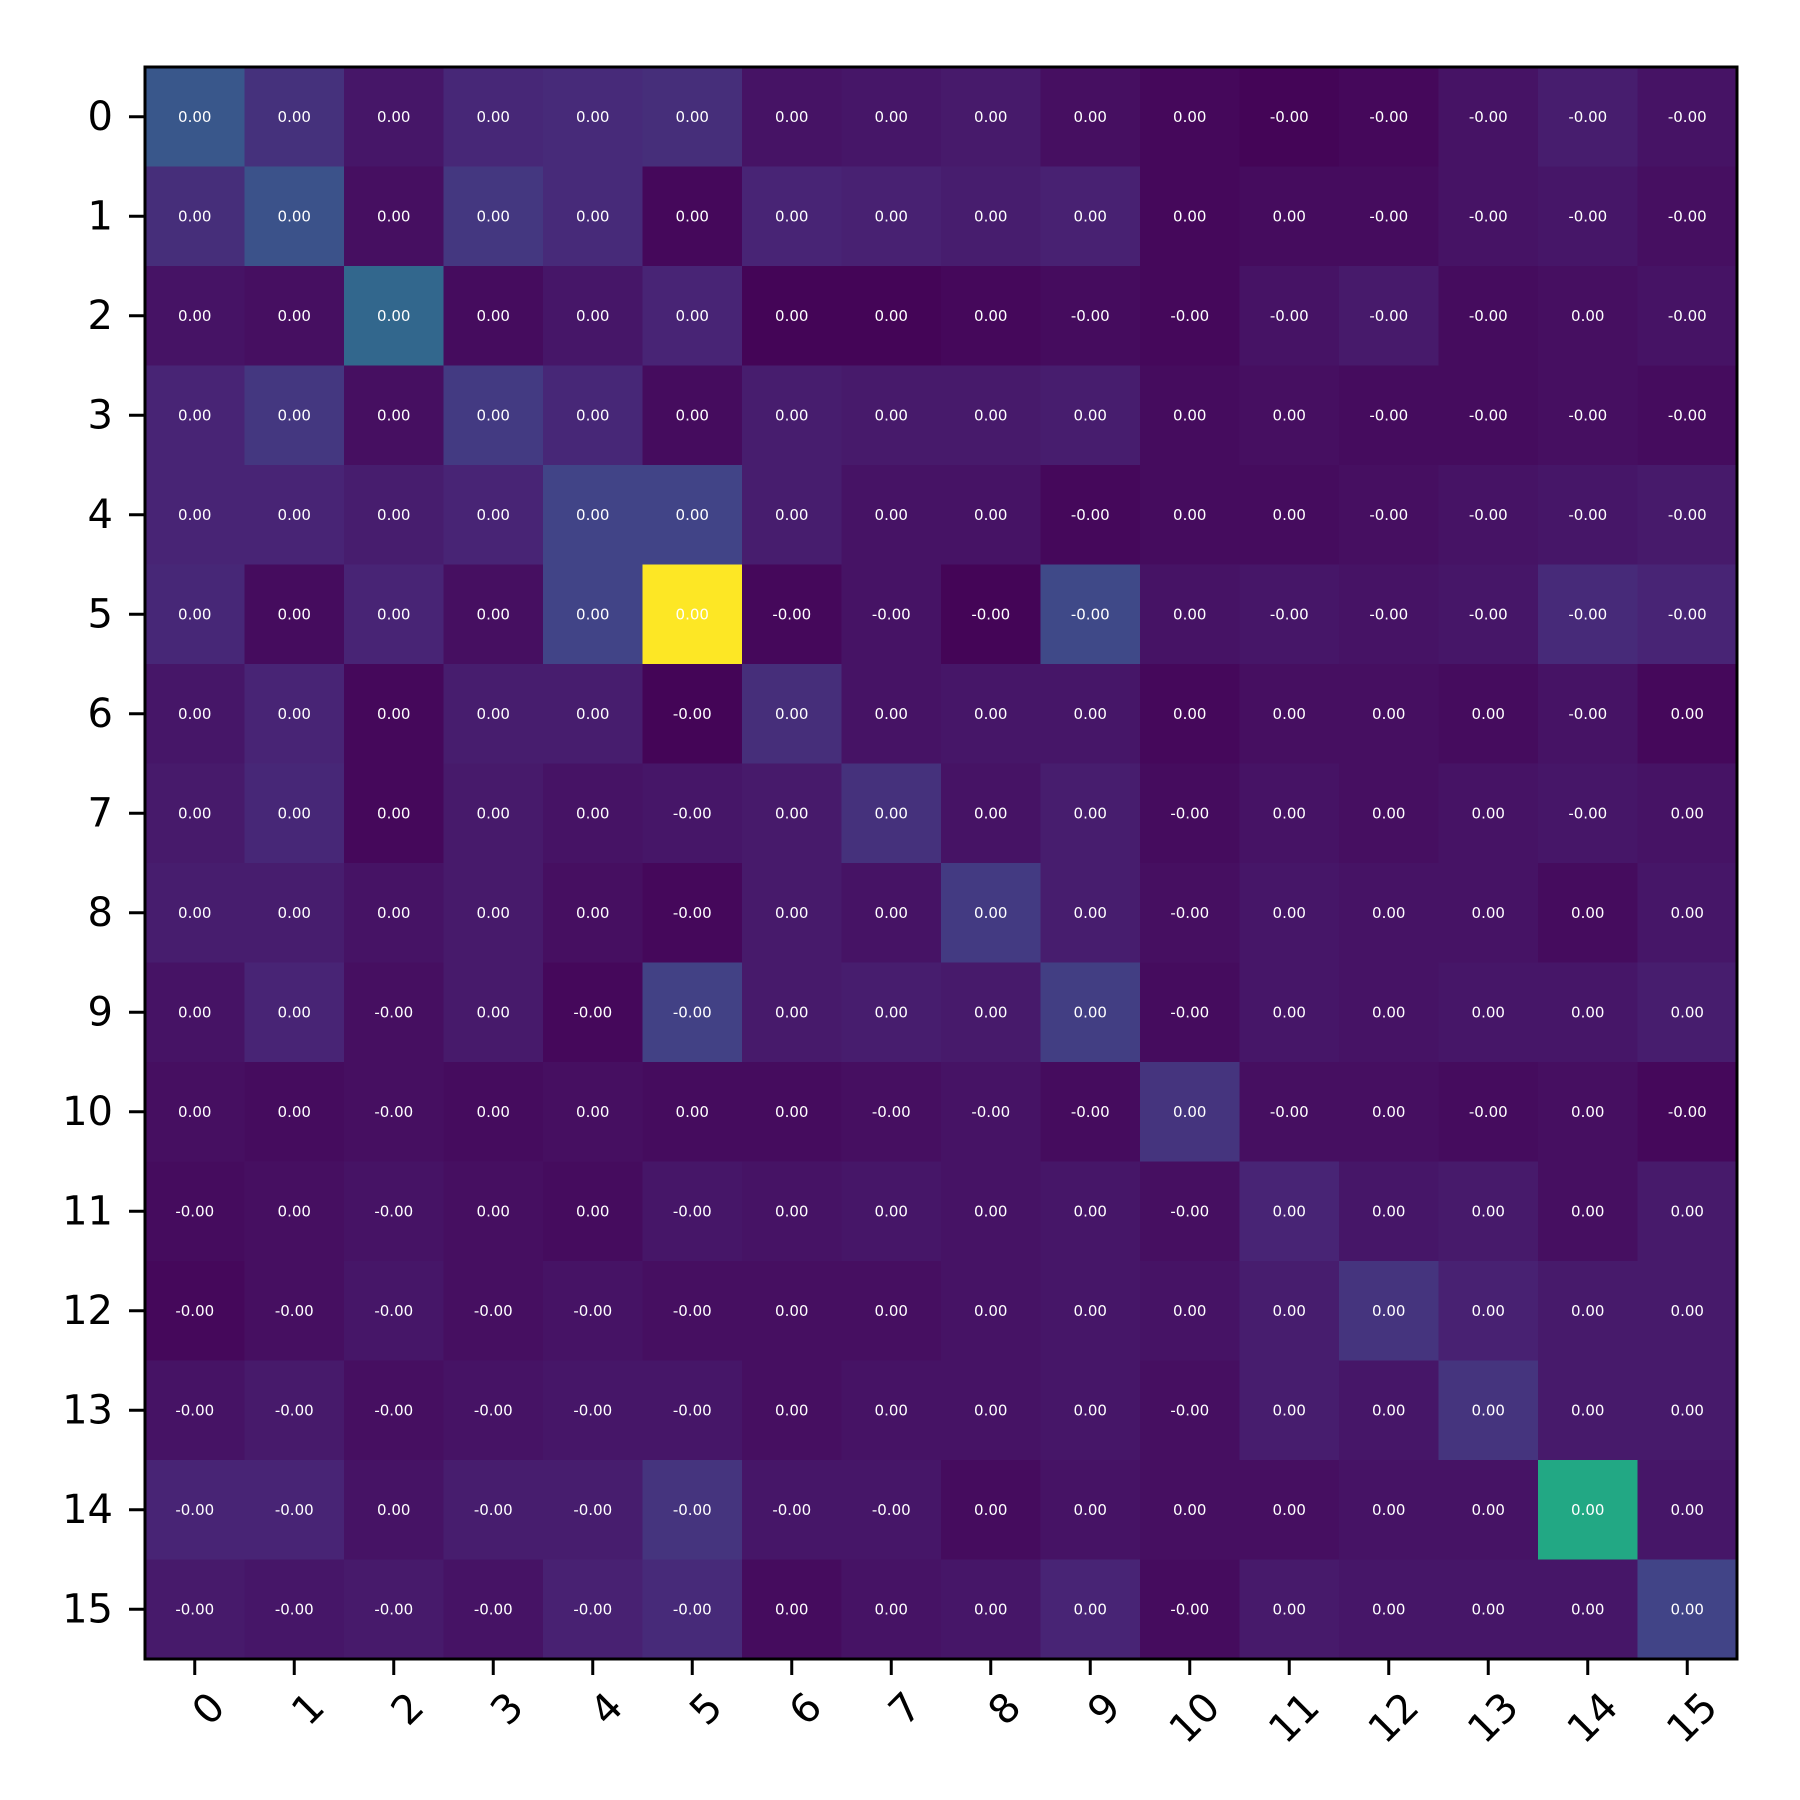 The image size is (1800, 1800). I want to click on cell-value-label-3-1: 0.00, so click(294, 415).